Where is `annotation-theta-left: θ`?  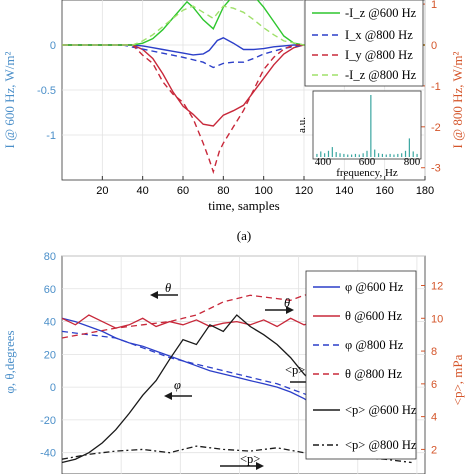
annotation-theta-left: θ is located at coordinates (168, 288).